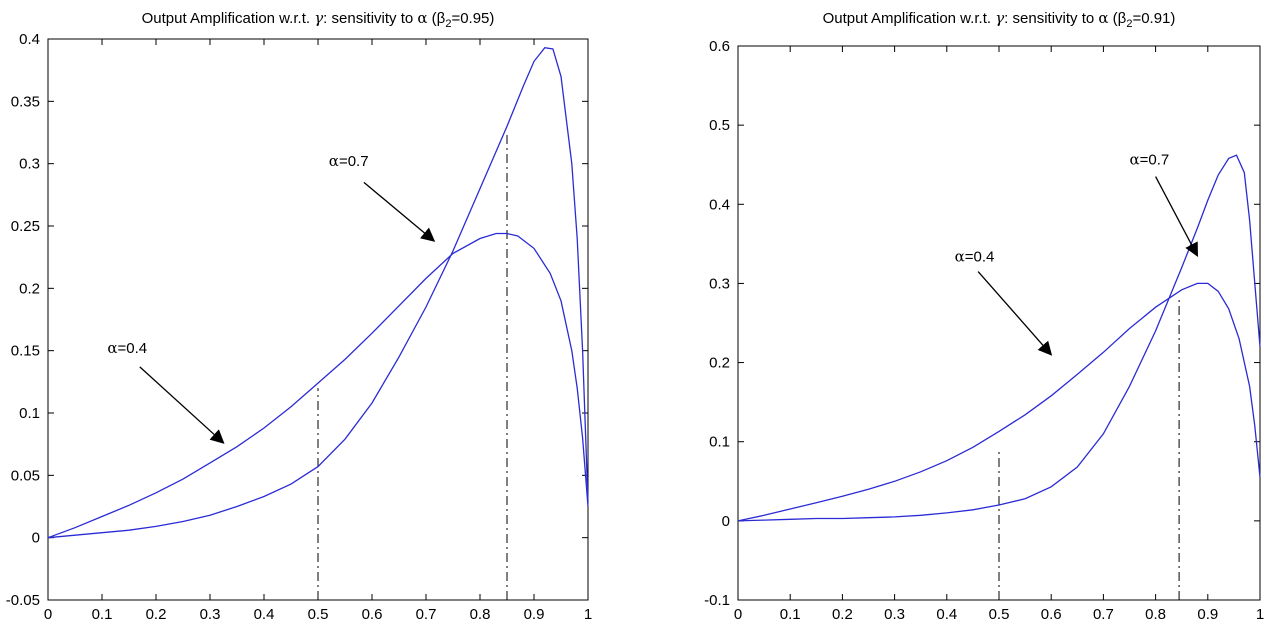 This screenshot has height=630, width=1275. Describe the element at coordinates (25, 226) in the screenshot. I see `y-tick-label: 0.25` at that location.